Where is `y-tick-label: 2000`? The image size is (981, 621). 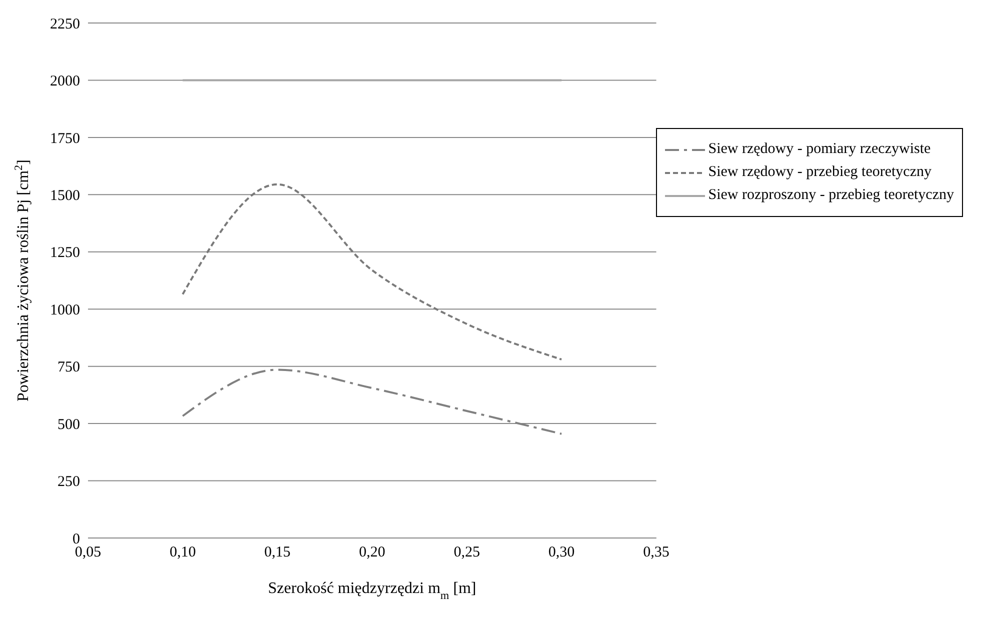 y-tick-label: 2000 is located at coordinates (65, 82).